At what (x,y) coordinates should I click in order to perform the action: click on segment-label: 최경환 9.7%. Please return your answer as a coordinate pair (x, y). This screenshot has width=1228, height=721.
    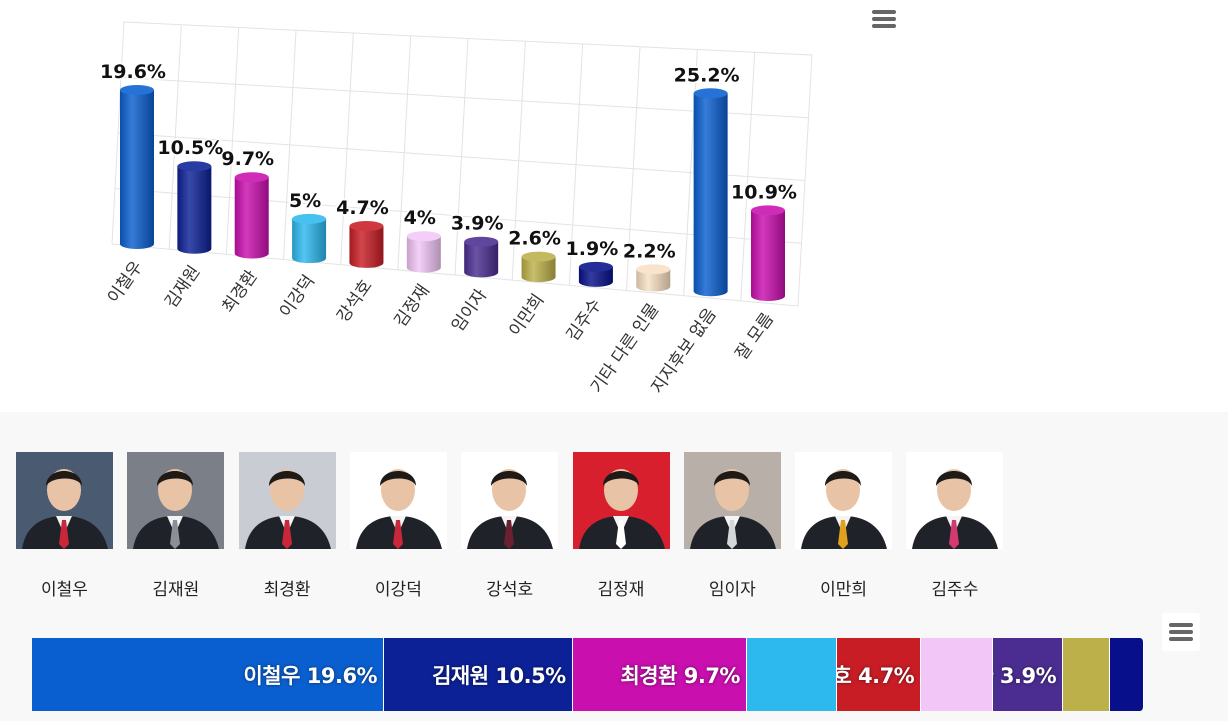
    Looking at the image, I should click on (680, 675).